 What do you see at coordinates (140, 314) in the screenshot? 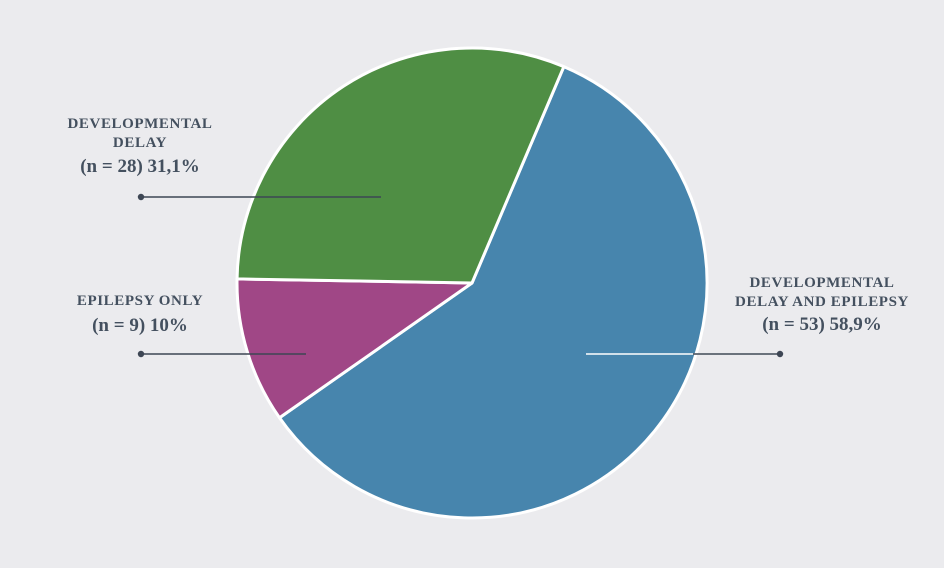
I see `label-epilepsy-only: EPILEPSY ONLY (n = 9) 10%` at bounding box center [140, 314].